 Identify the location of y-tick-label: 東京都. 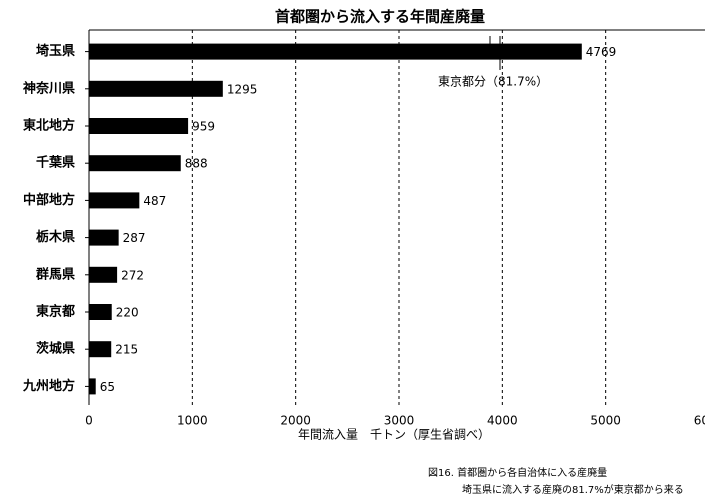
(55, 312).